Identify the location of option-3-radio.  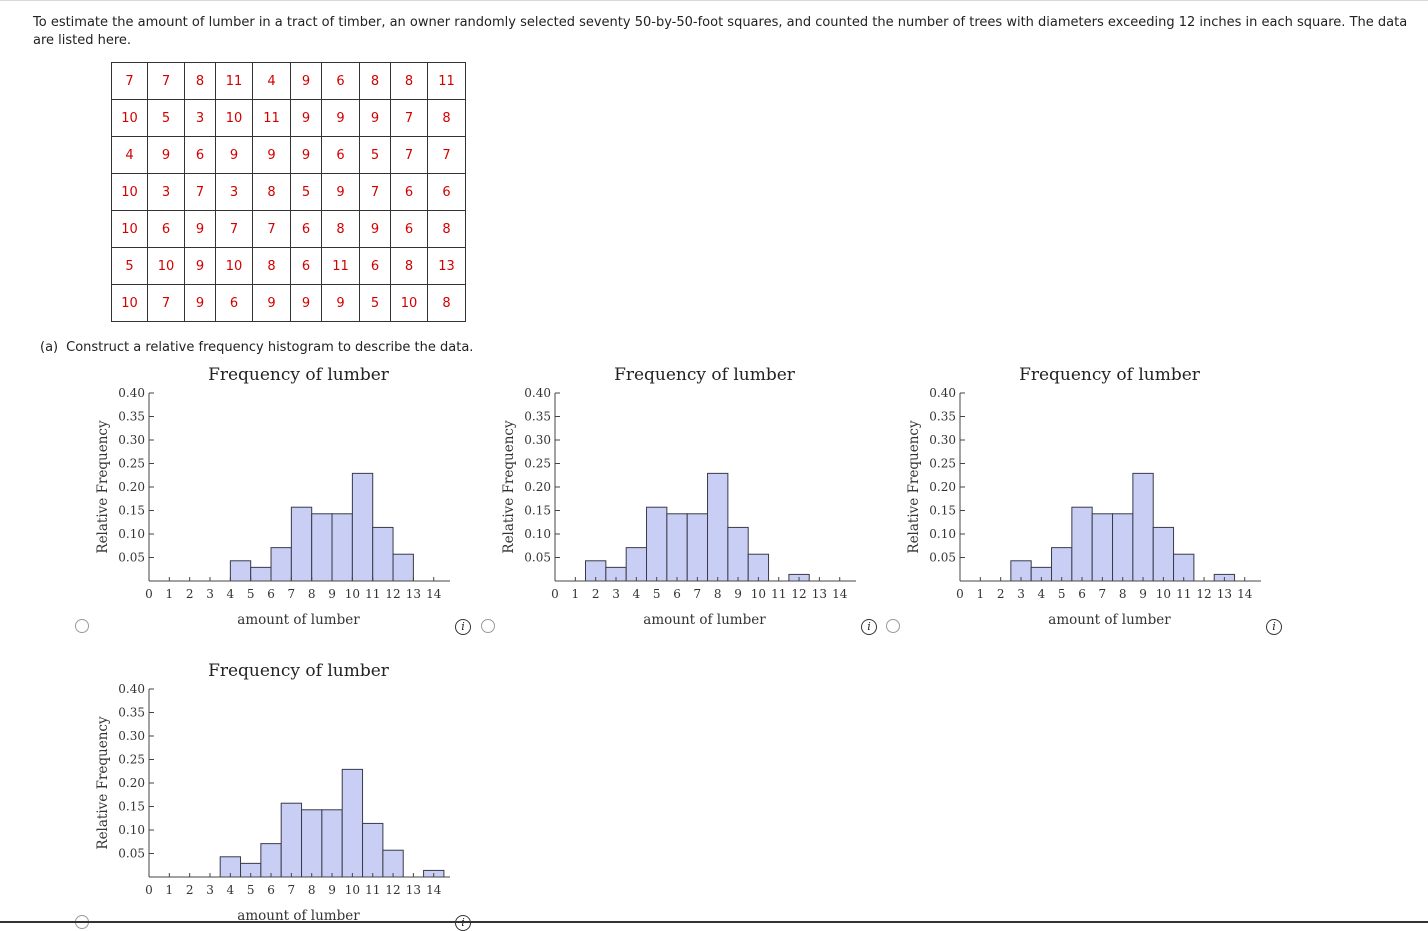
(893, 626).